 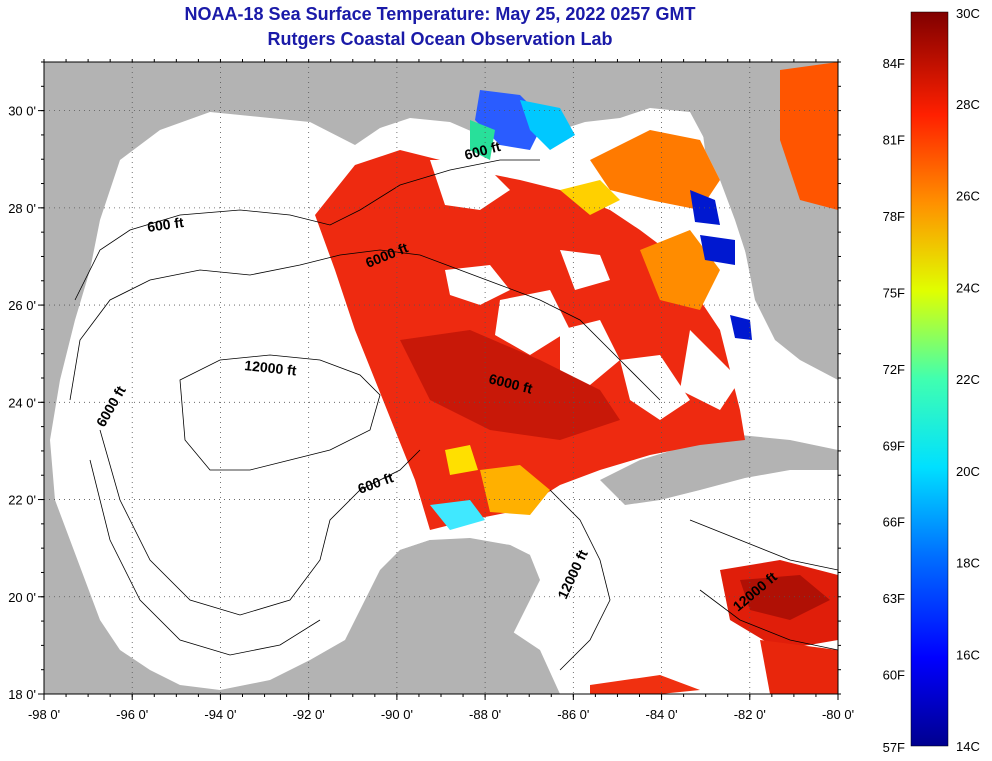 What do you see at coordinates (280, 412) in the screenshot?
I see `contour-12000ft-line` at bounding box center [280, 412].